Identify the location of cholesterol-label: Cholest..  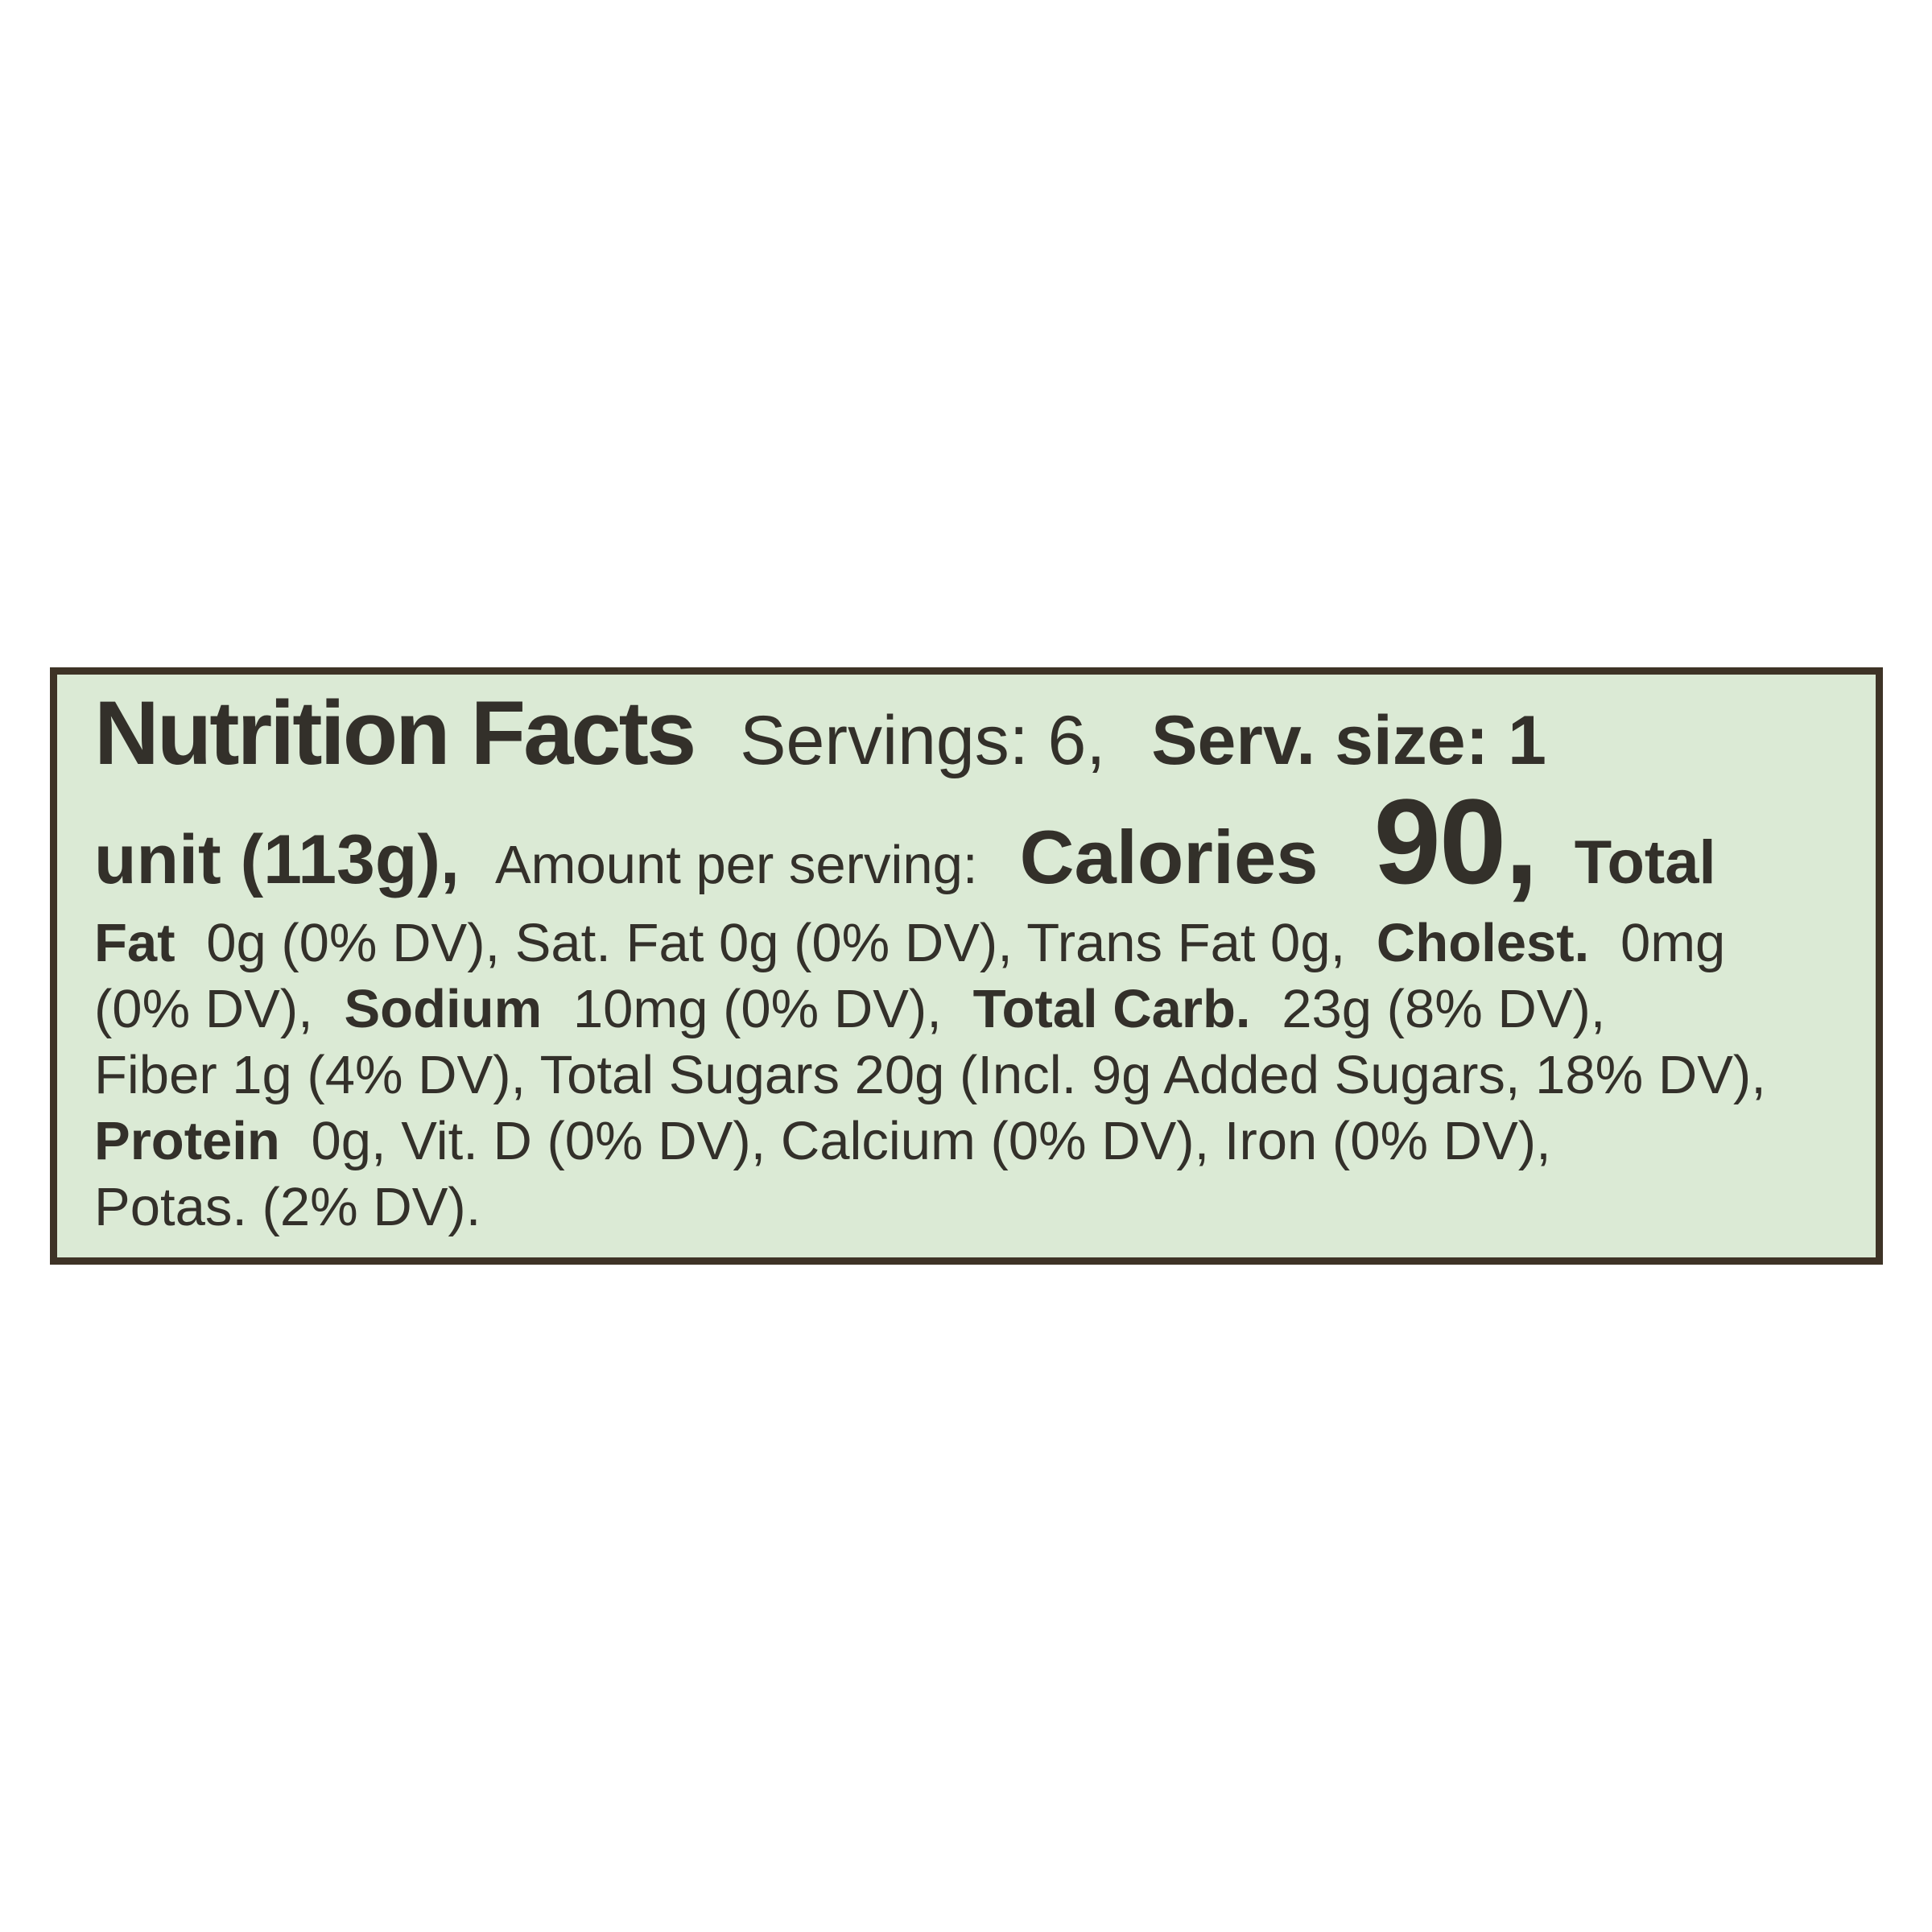
(1483, 943).